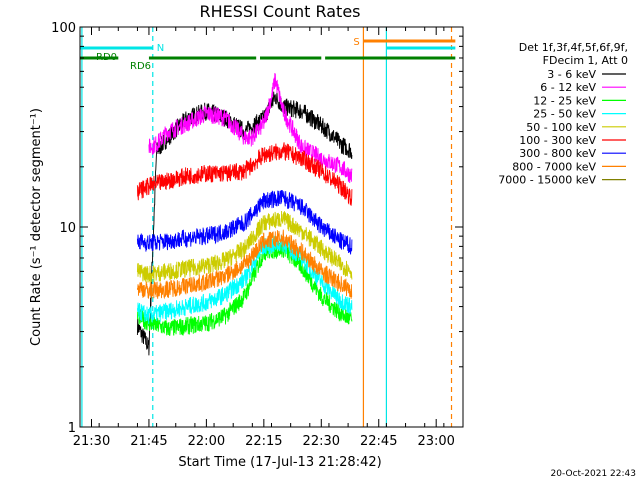 The height and width of the screenshot is (480, 640). I want to click on marker-label-0: N, so click(160, 48).